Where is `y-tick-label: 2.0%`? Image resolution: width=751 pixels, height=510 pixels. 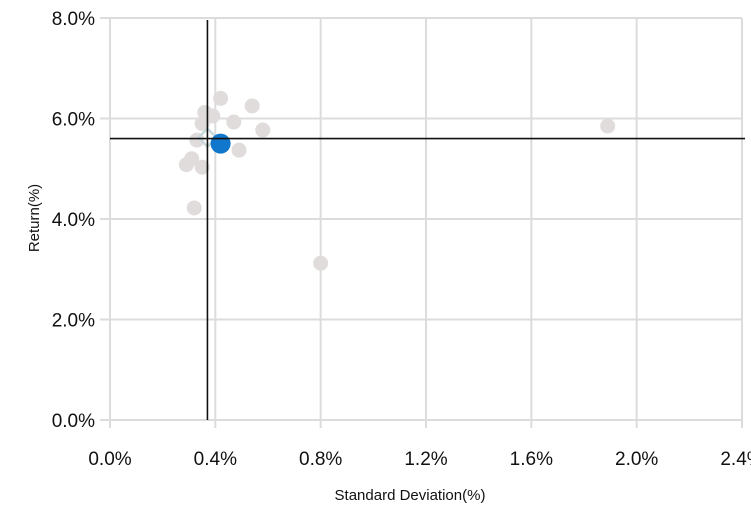
y-tick-label: 2.0% is located at coordinates (73, 321).